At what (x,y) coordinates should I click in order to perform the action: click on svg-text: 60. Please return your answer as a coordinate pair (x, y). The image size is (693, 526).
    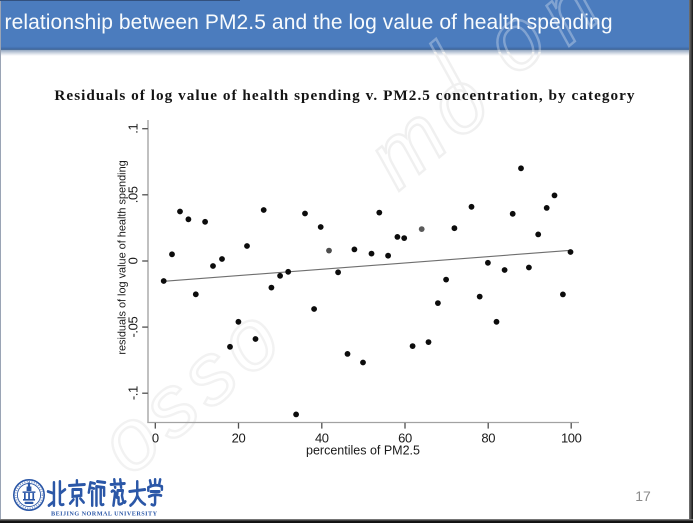
    Looking at the image, I should click on (405, 437).